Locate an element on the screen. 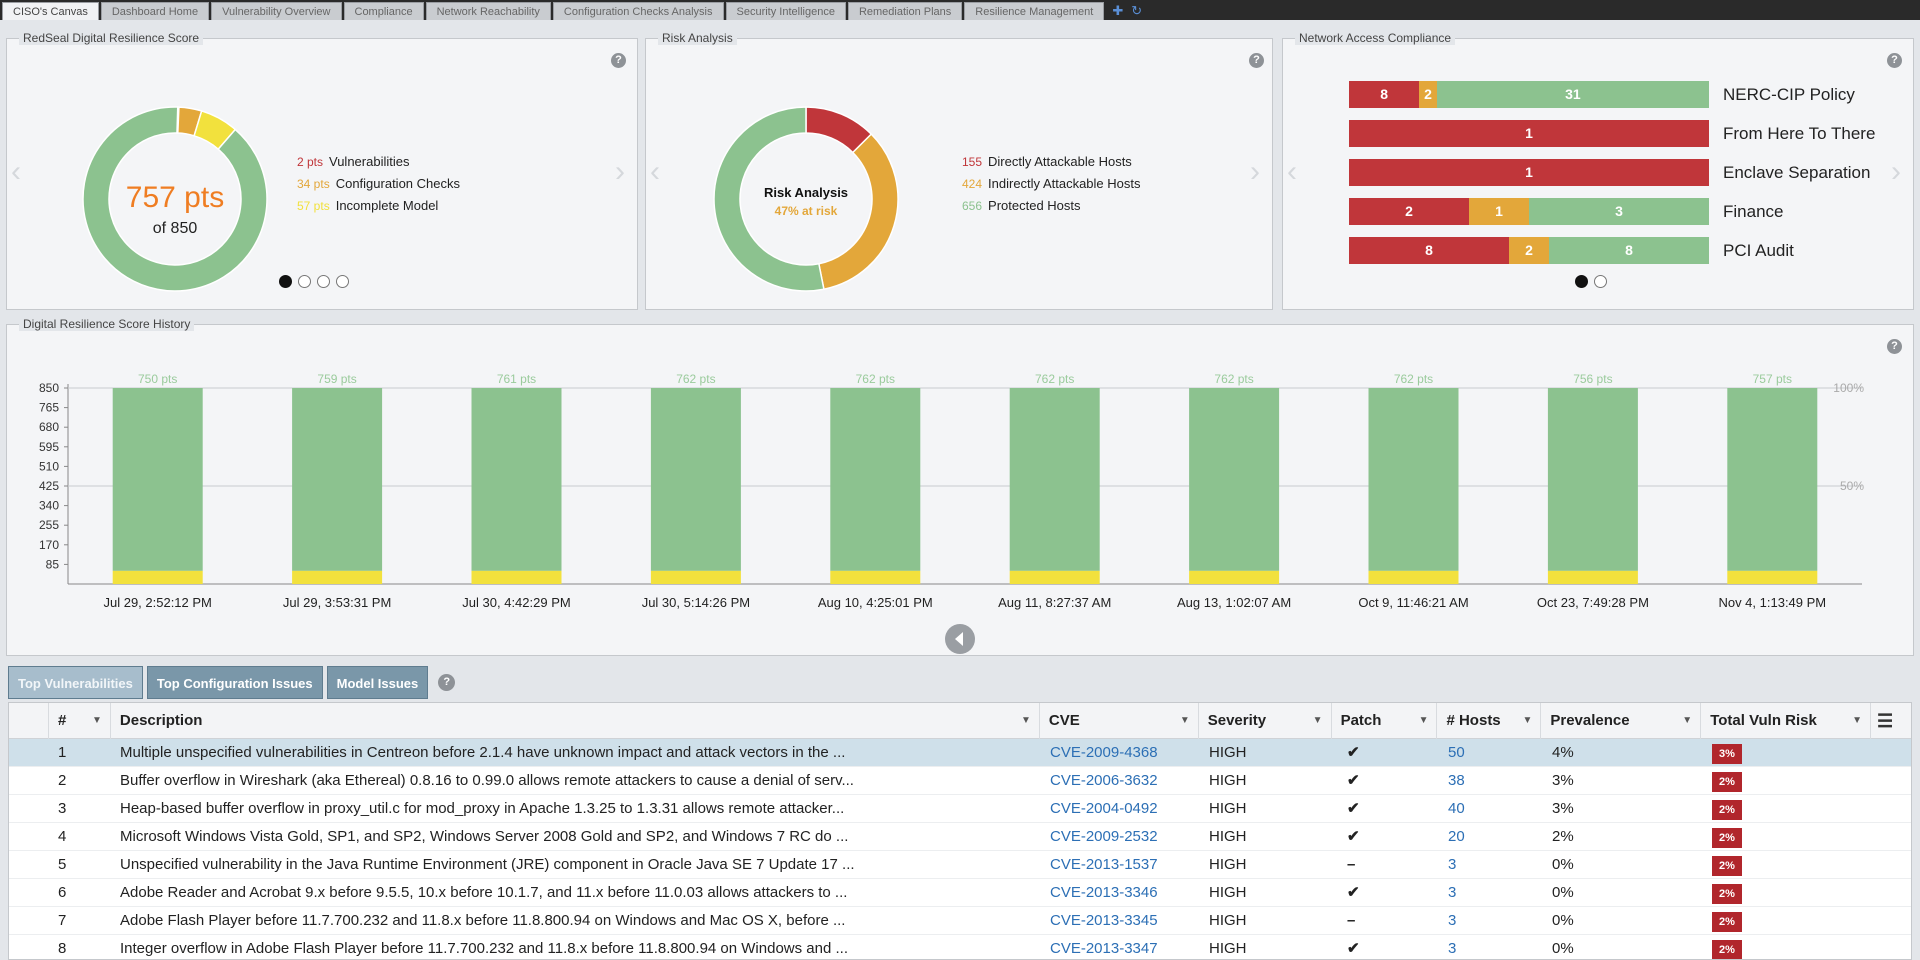  legend-item: 424 Indirectly Attackable Hosts is located at coordinates (1051, 184).